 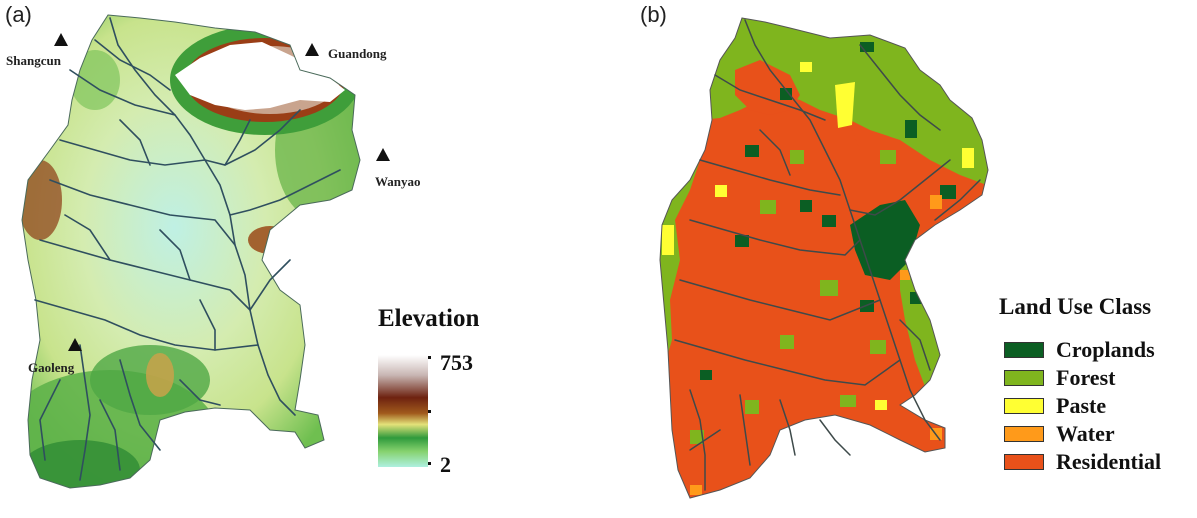 What do you see at coordinates (1055, 406) in the screenshot?
I see `legend-item-paste: Paste` at bounding box center [1055, 406].